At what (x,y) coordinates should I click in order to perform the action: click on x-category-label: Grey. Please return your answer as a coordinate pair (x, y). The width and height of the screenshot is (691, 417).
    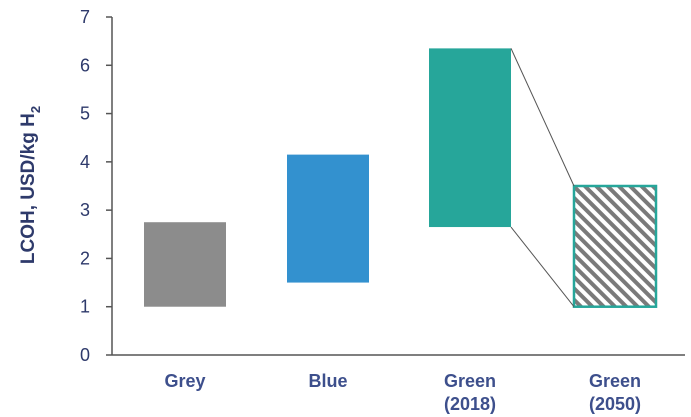
    Looking at the image, I should click on (184, 381).